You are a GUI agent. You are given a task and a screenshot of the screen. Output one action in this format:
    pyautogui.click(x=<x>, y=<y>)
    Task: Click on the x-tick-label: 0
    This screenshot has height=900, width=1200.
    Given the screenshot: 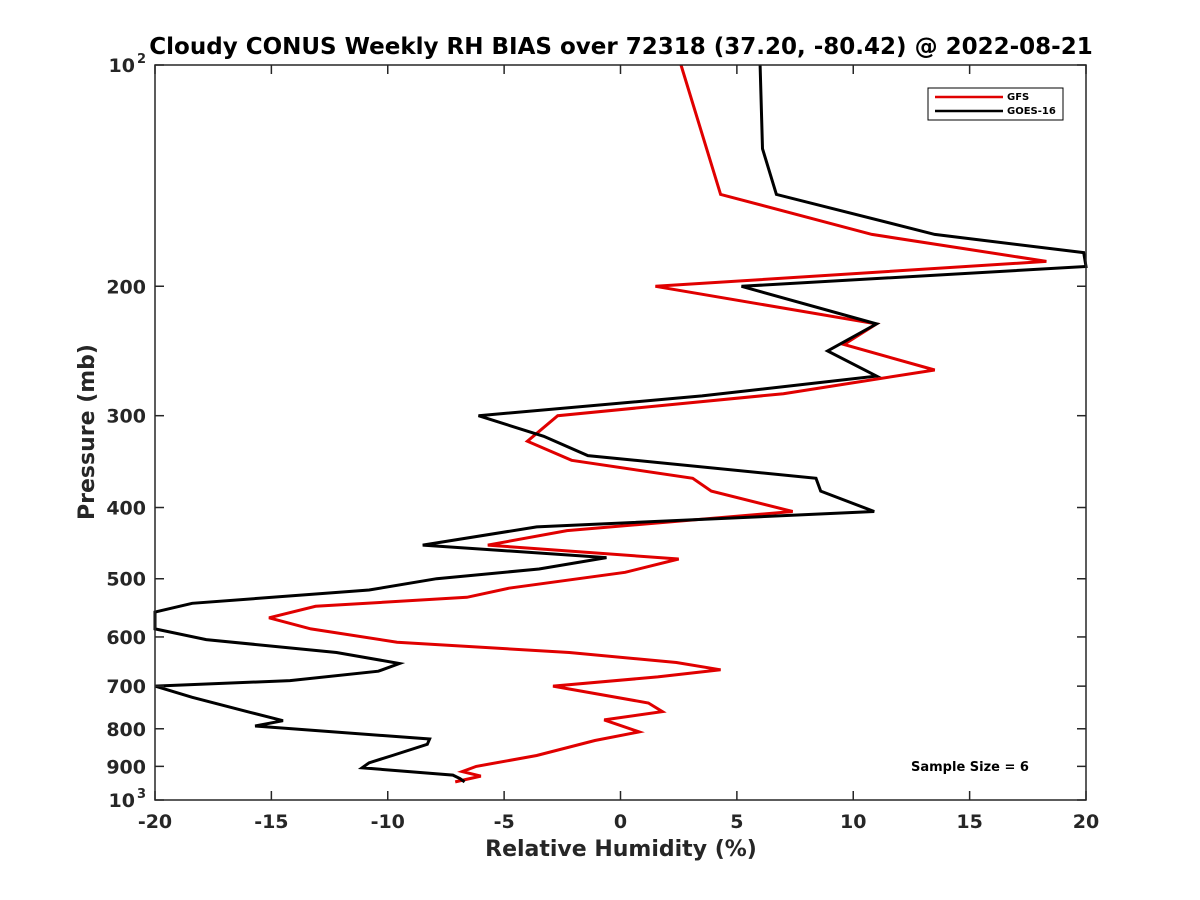 What is the action you would take?
    pyautogui.click(x=620, y=822)
    